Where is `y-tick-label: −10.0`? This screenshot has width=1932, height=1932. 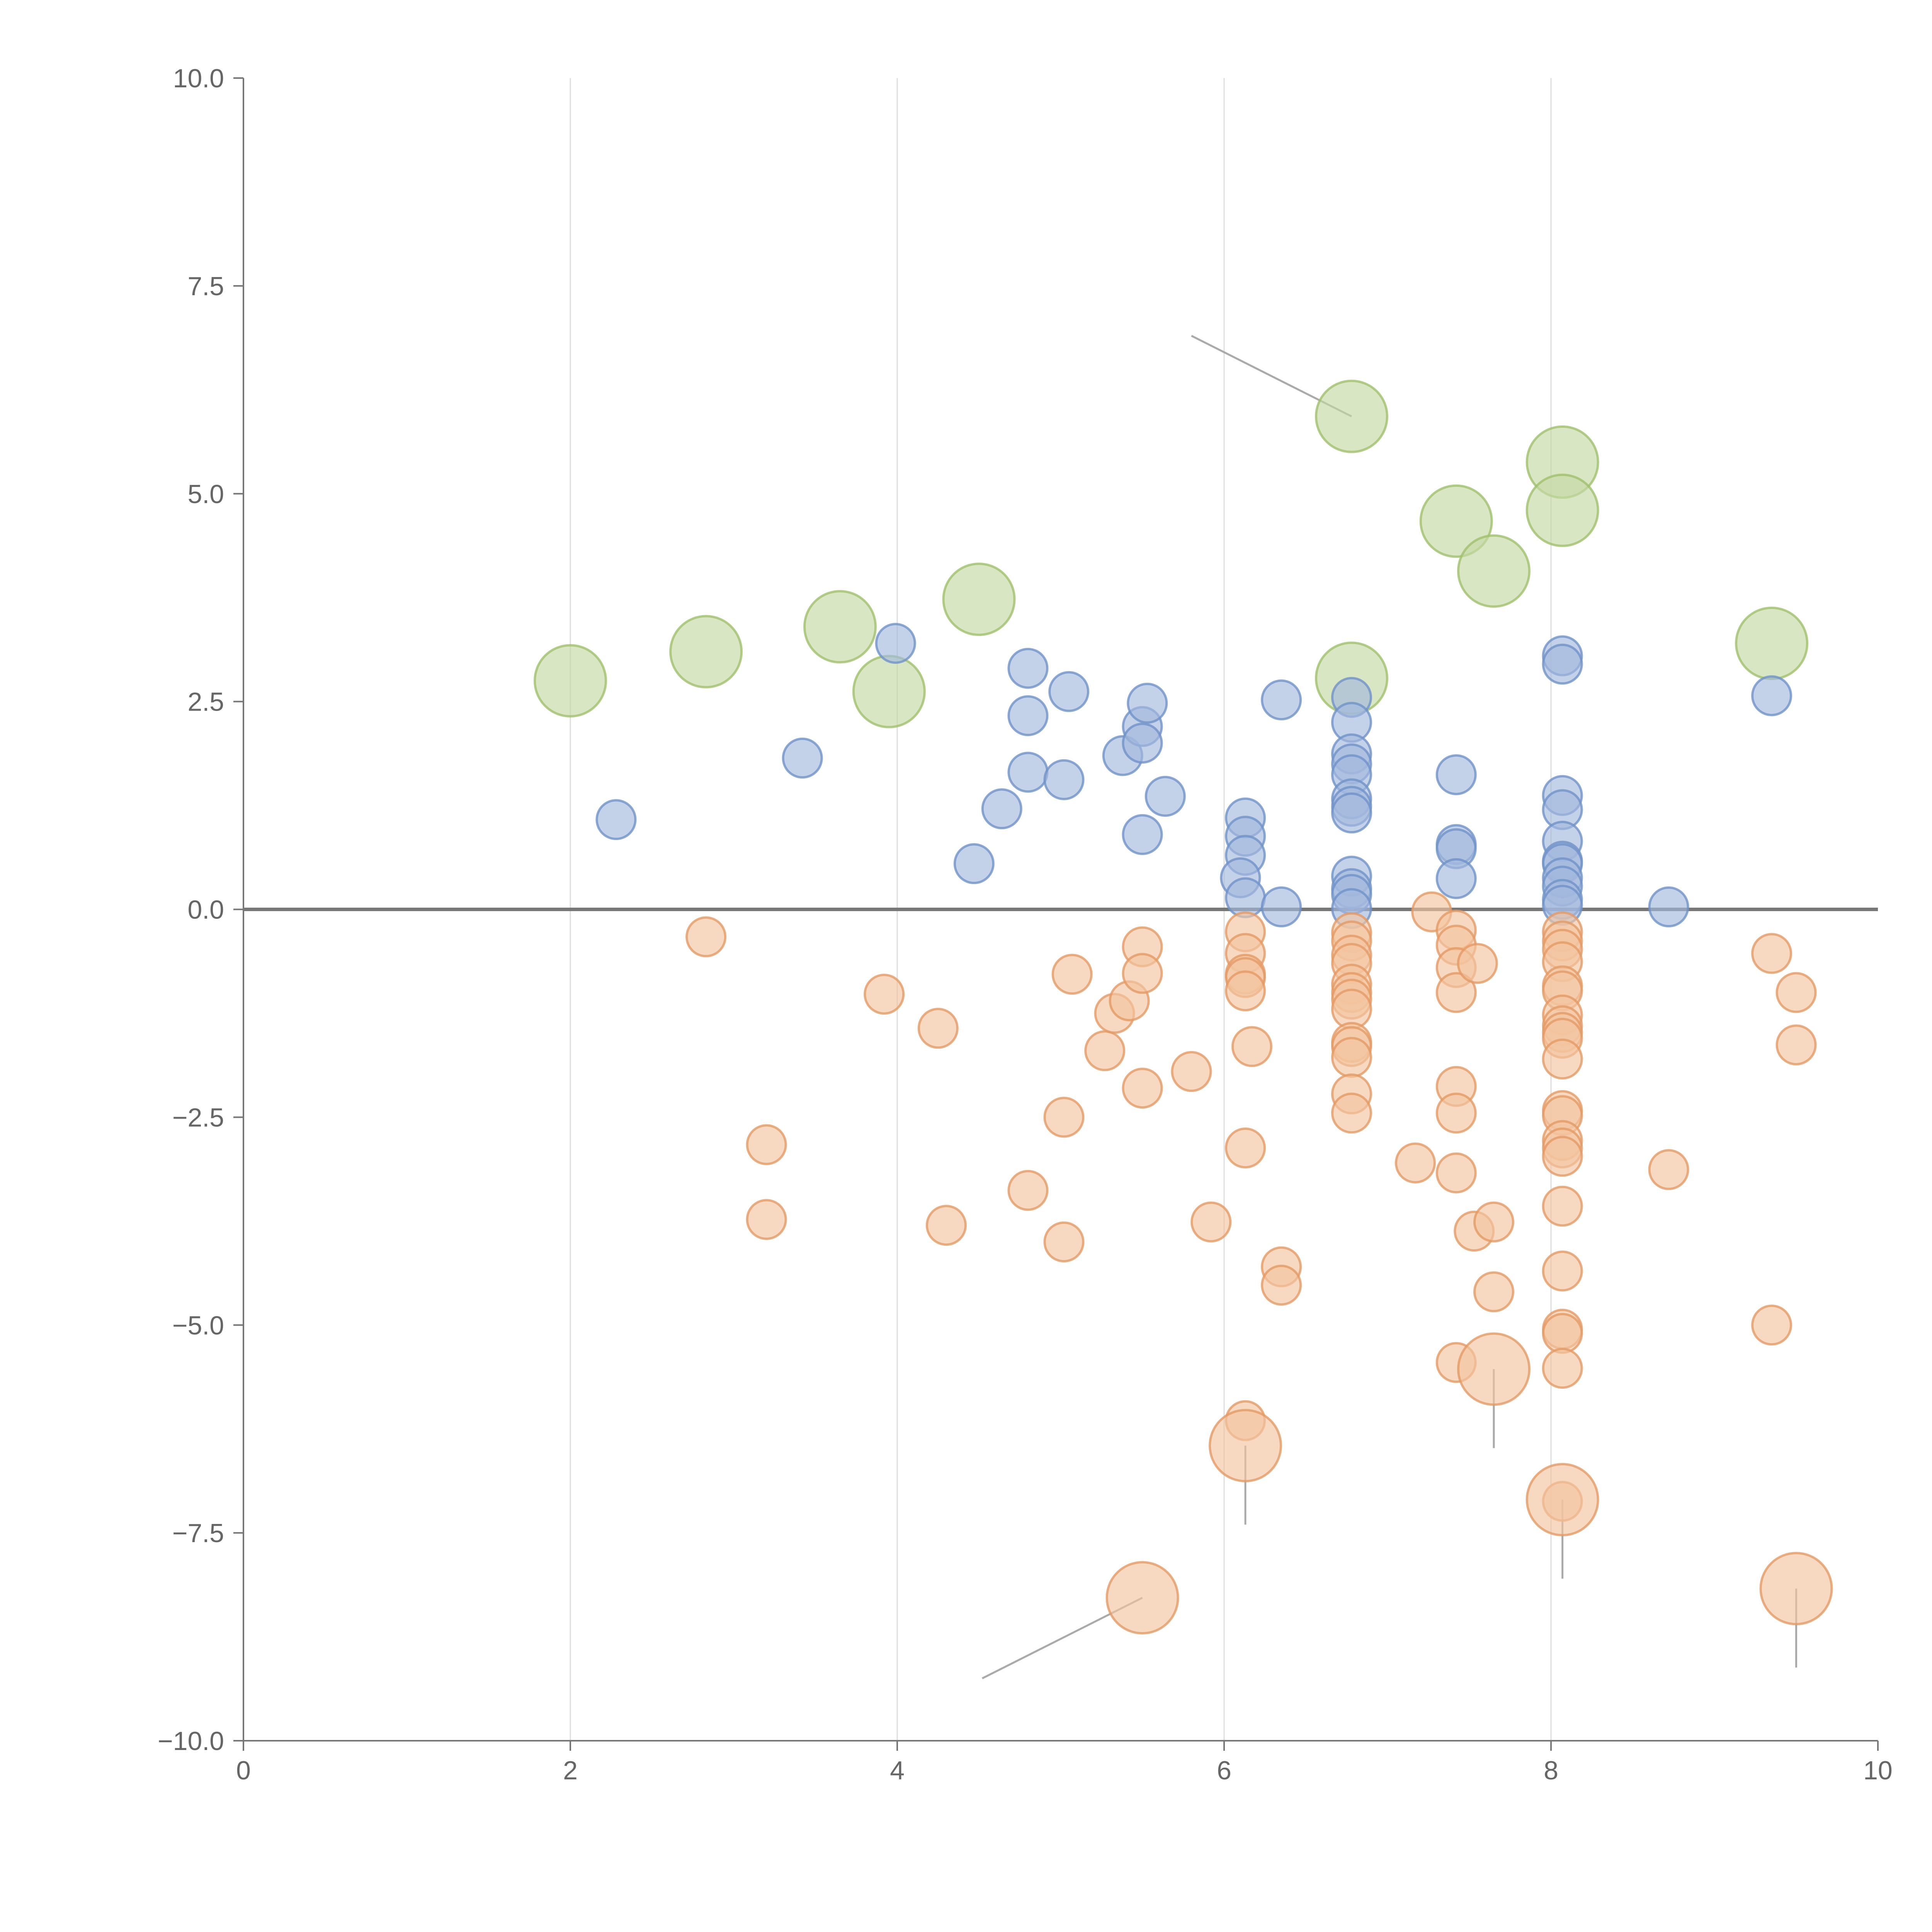
y-tick-label: −10.0 is located at coordinates (191, 1741).